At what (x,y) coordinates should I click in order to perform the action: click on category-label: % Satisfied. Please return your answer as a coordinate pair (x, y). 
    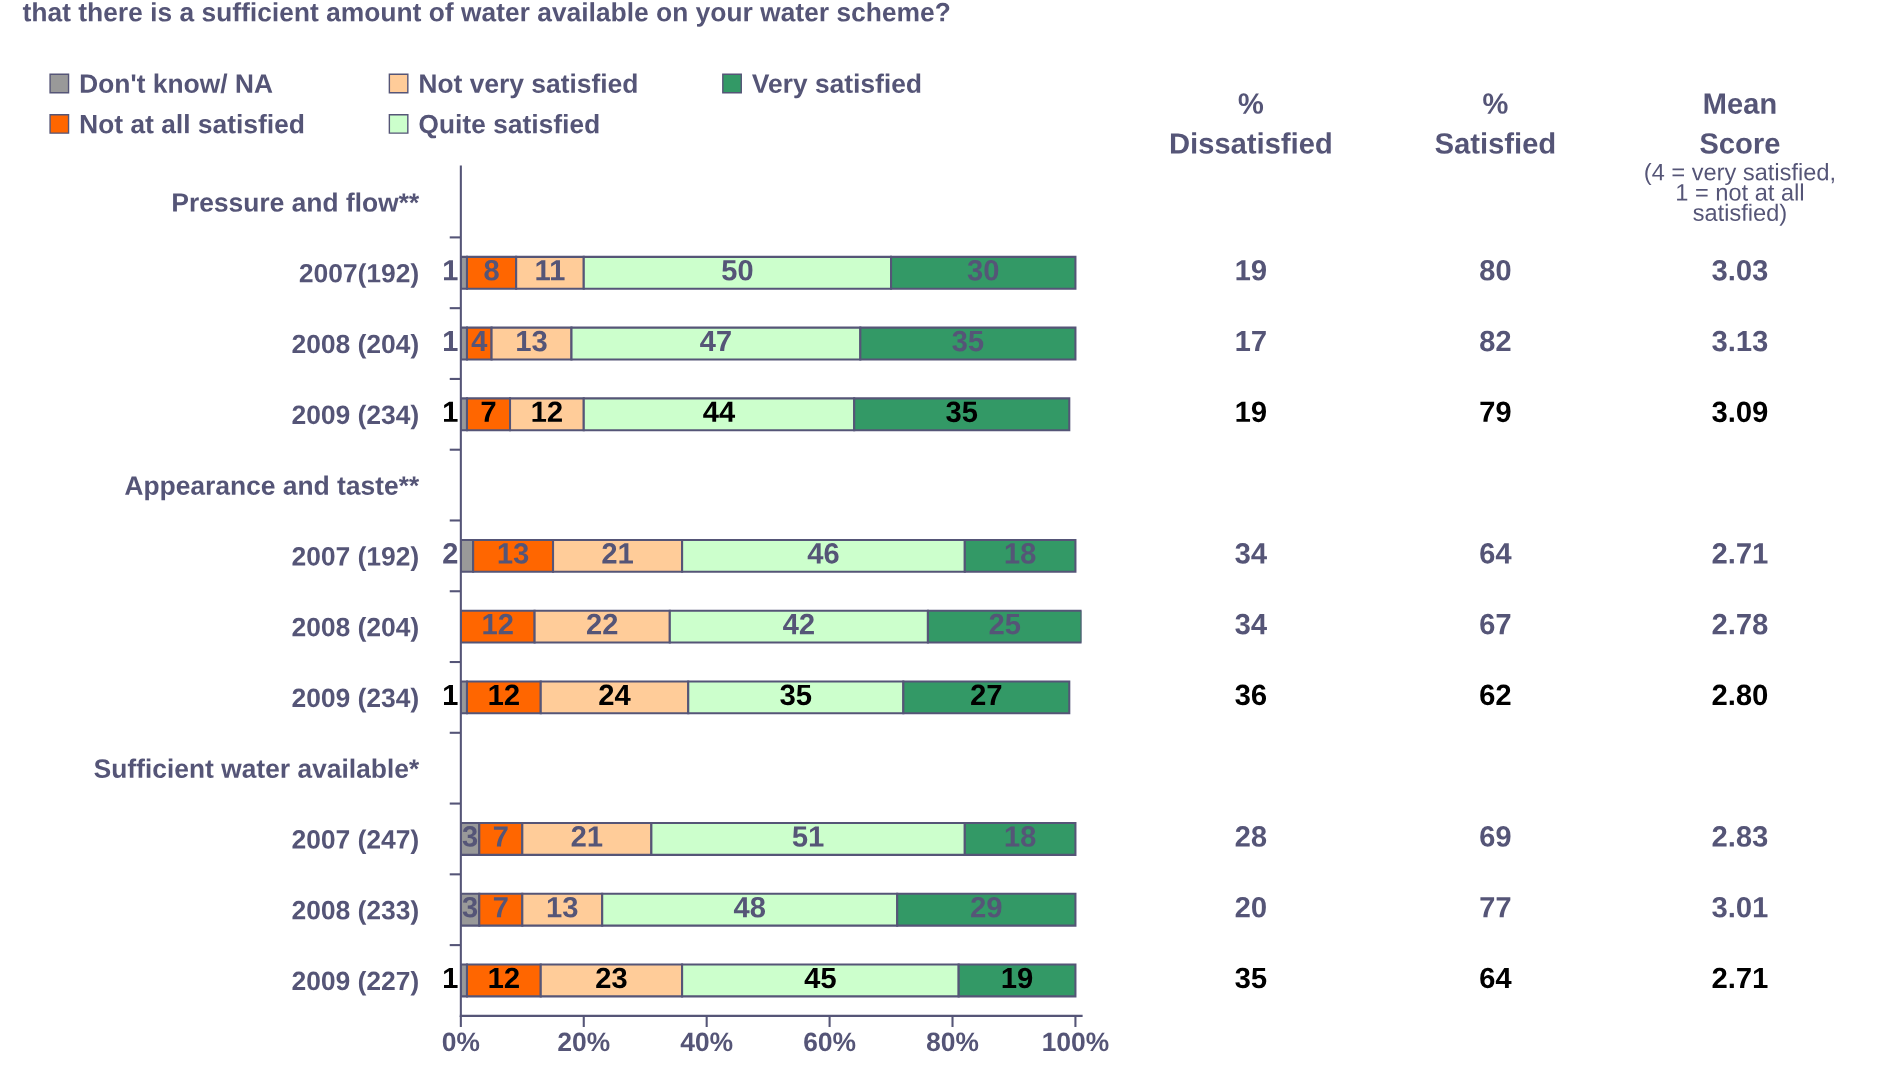
    Looking at the image, I should click on (1495, 123).